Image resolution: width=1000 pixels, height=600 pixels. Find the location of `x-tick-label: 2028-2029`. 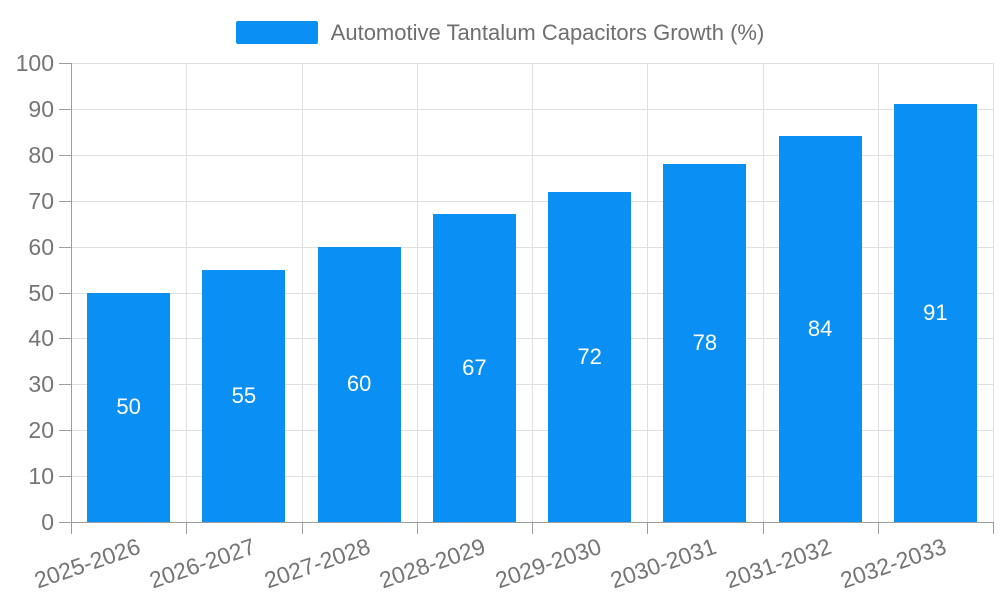

x-tick-label: 2028-2029 is located at coordinates (432, 563).